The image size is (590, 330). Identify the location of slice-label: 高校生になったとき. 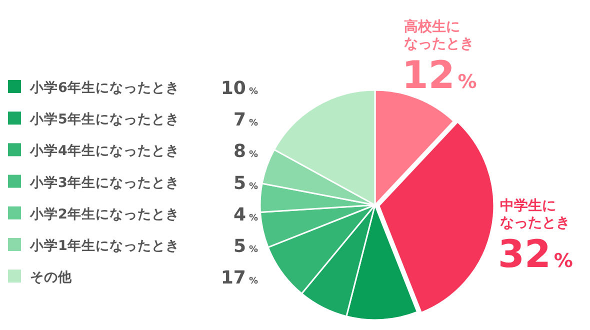
(439, 35).